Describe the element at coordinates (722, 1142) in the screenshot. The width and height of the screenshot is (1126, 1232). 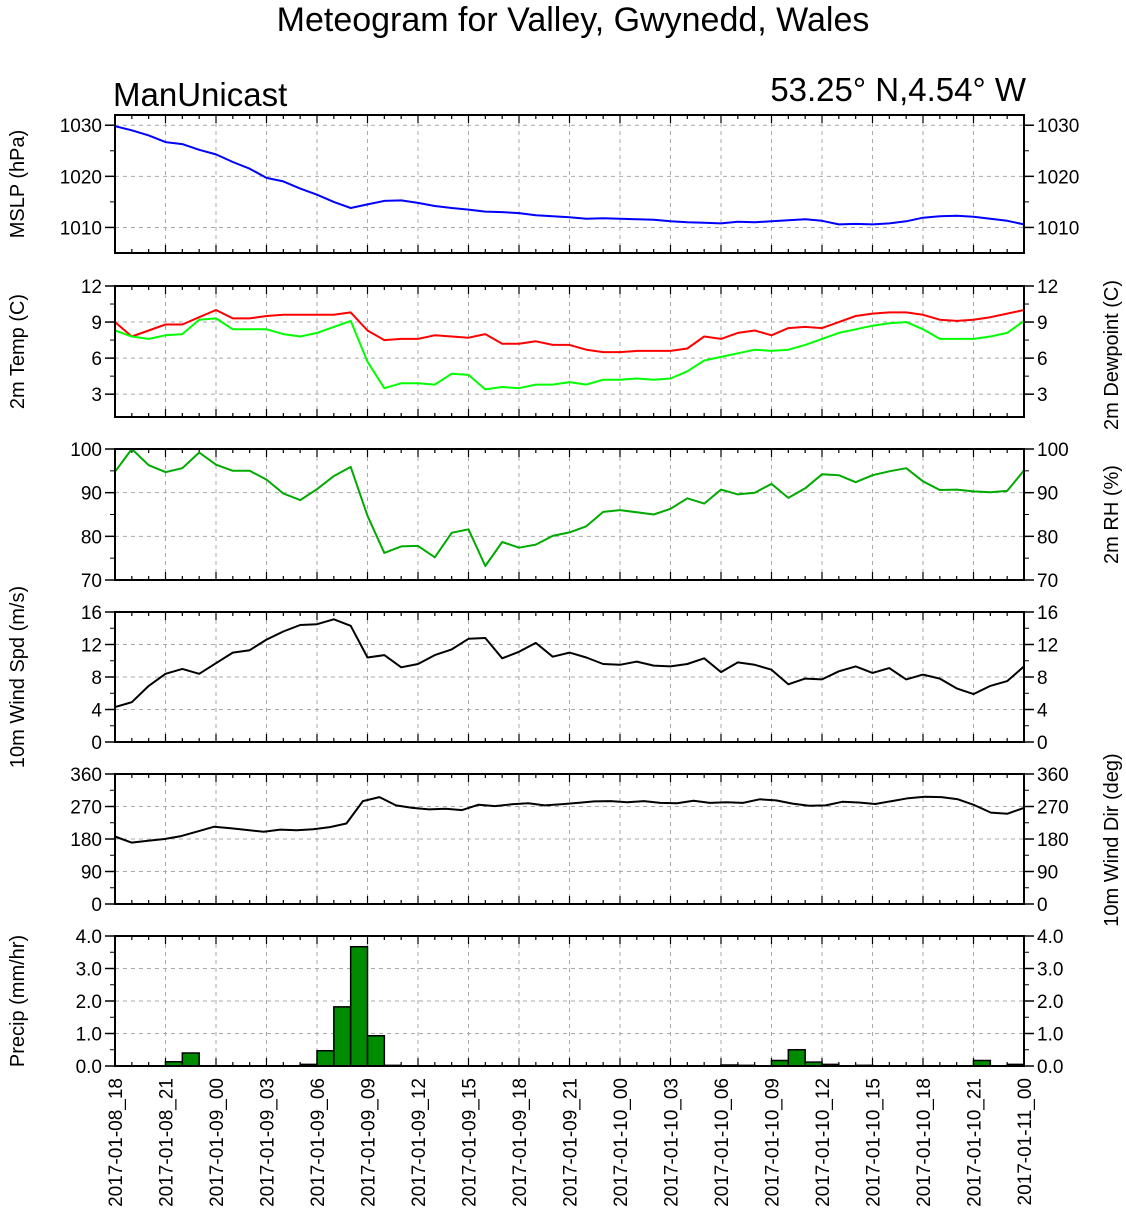
I see `x-tick-label: 2017-01-10_06` at that location.